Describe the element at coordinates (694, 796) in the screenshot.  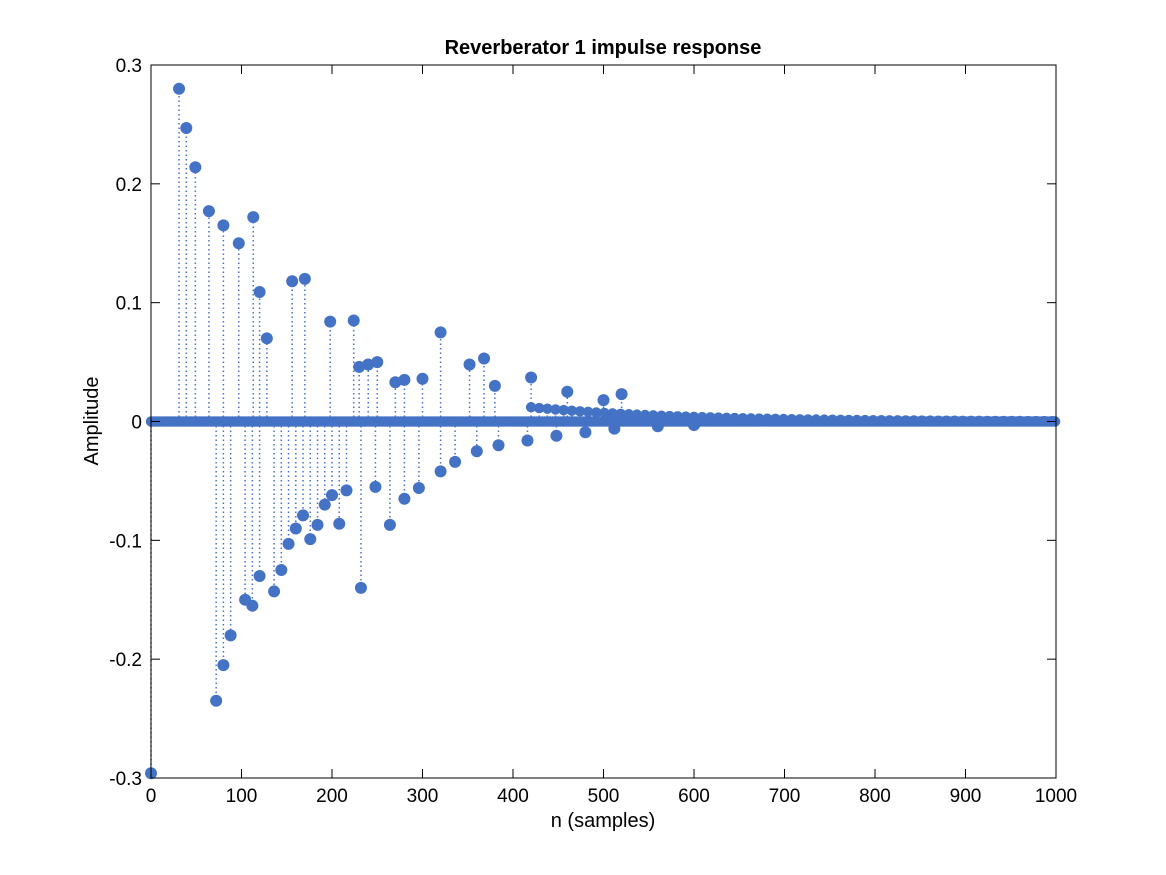
I see `x-tick-label: 600` at that location.